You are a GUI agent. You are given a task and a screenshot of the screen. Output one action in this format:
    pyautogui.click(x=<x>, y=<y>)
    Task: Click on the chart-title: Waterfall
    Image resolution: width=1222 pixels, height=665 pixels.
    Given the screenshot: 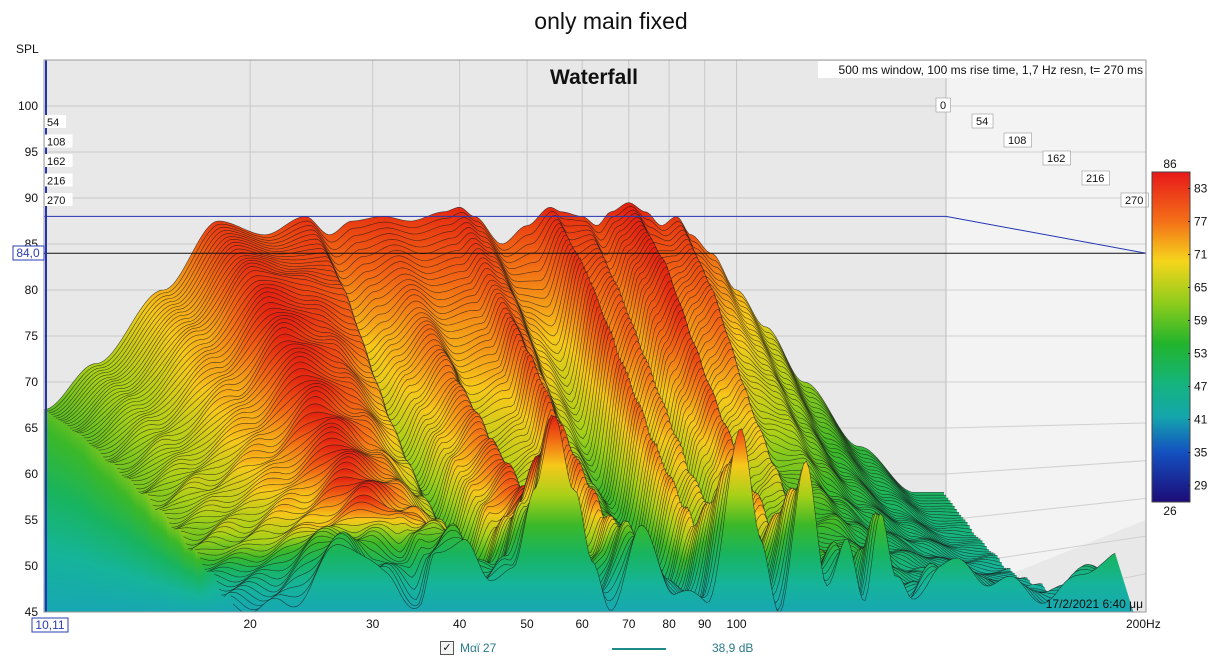 What is the action you would take?
    pyautogui.click(x=594, y=77)
    